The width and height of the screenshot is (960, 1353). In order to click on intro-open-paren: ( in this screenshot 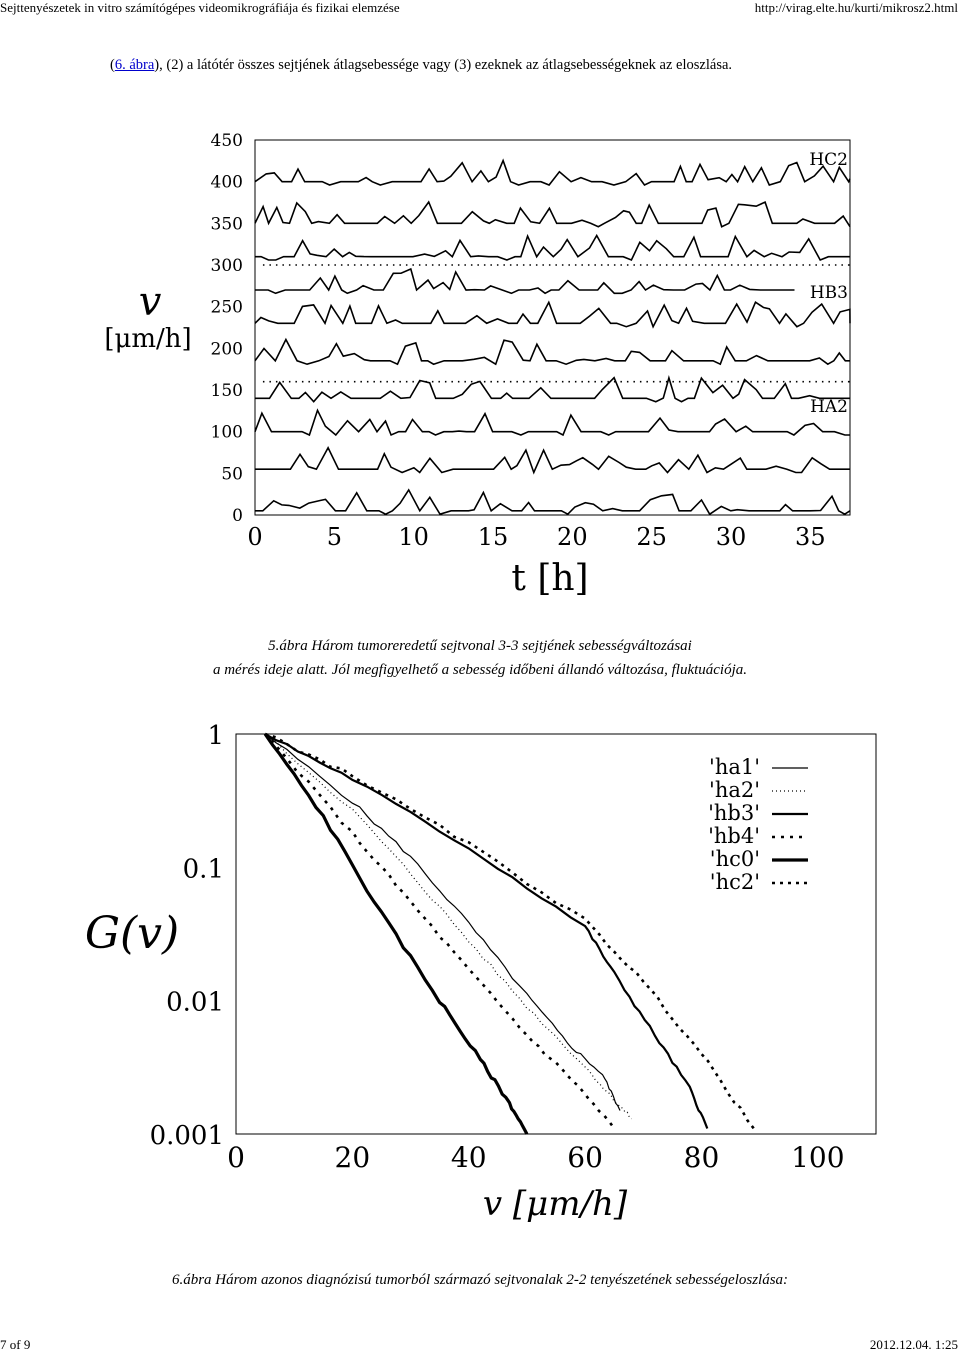, I will do `click(112, 65)`.